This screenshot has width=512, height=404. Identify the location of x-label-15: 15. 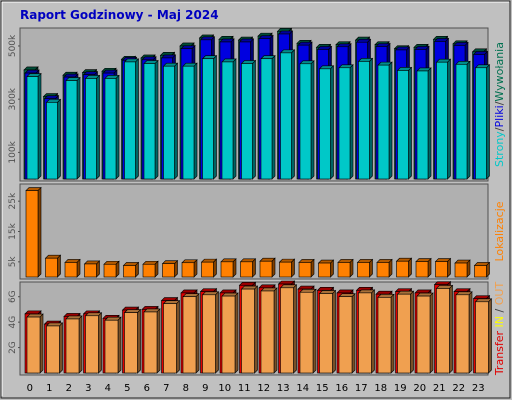
(322, 388).